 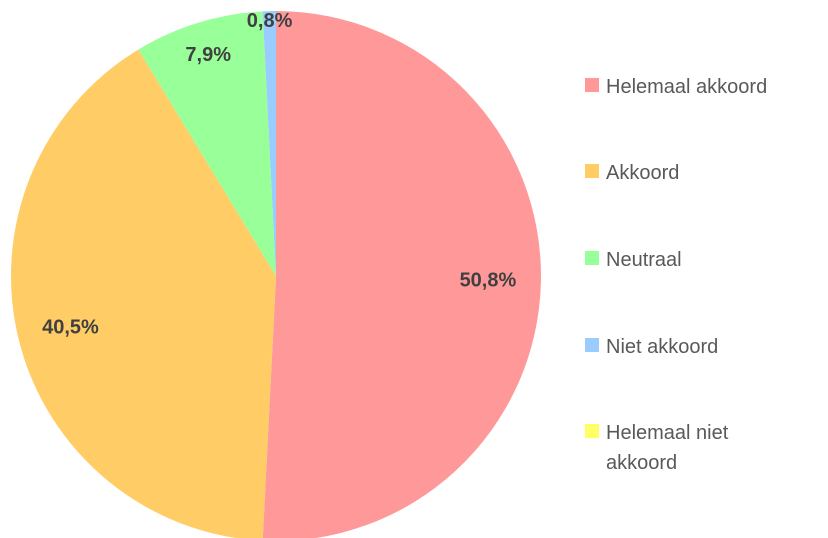 What do you see at coordinates (70, 327) in the screenshot?
I see `data-label: 40,5%` at bounding box center [70, 327].